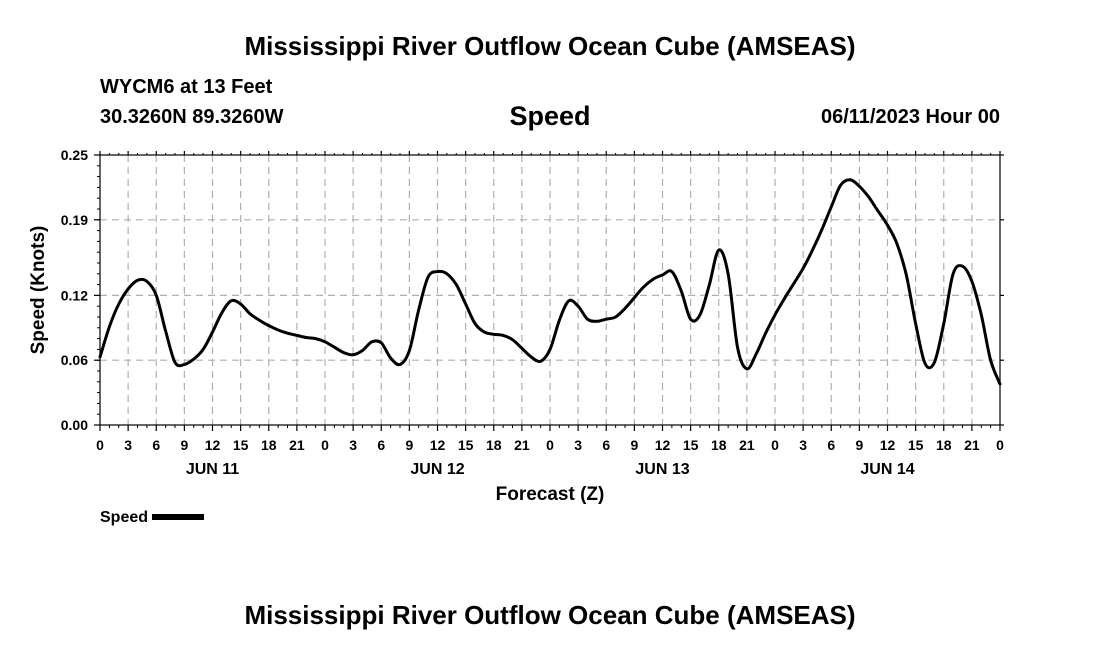 The image size is (1100, 650). Describe the element at coordinates (550, 116) in the screenshot. I see `variable-title: Speed` at that location.